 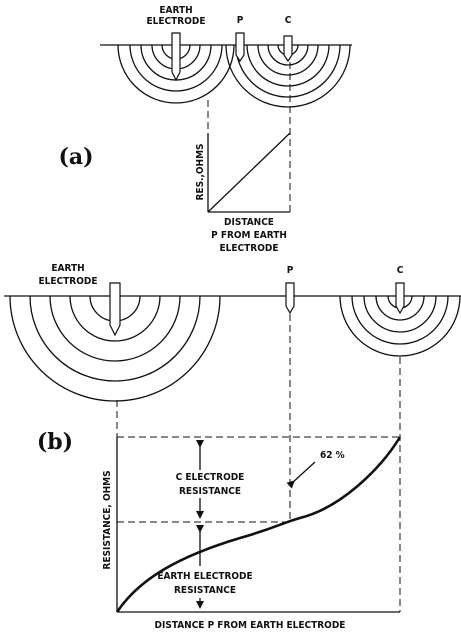 I want to click on panel-label: (b), so click(x=55, y=442).